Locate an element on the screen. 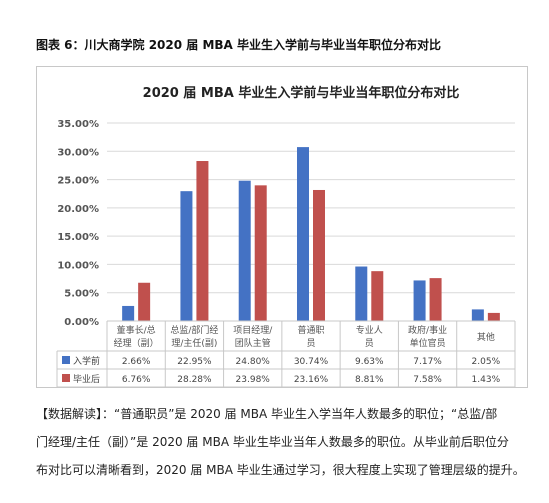 This screenshot has height=503, width=549. category-label: 政府/事业 is located at coordinates (427, 330).